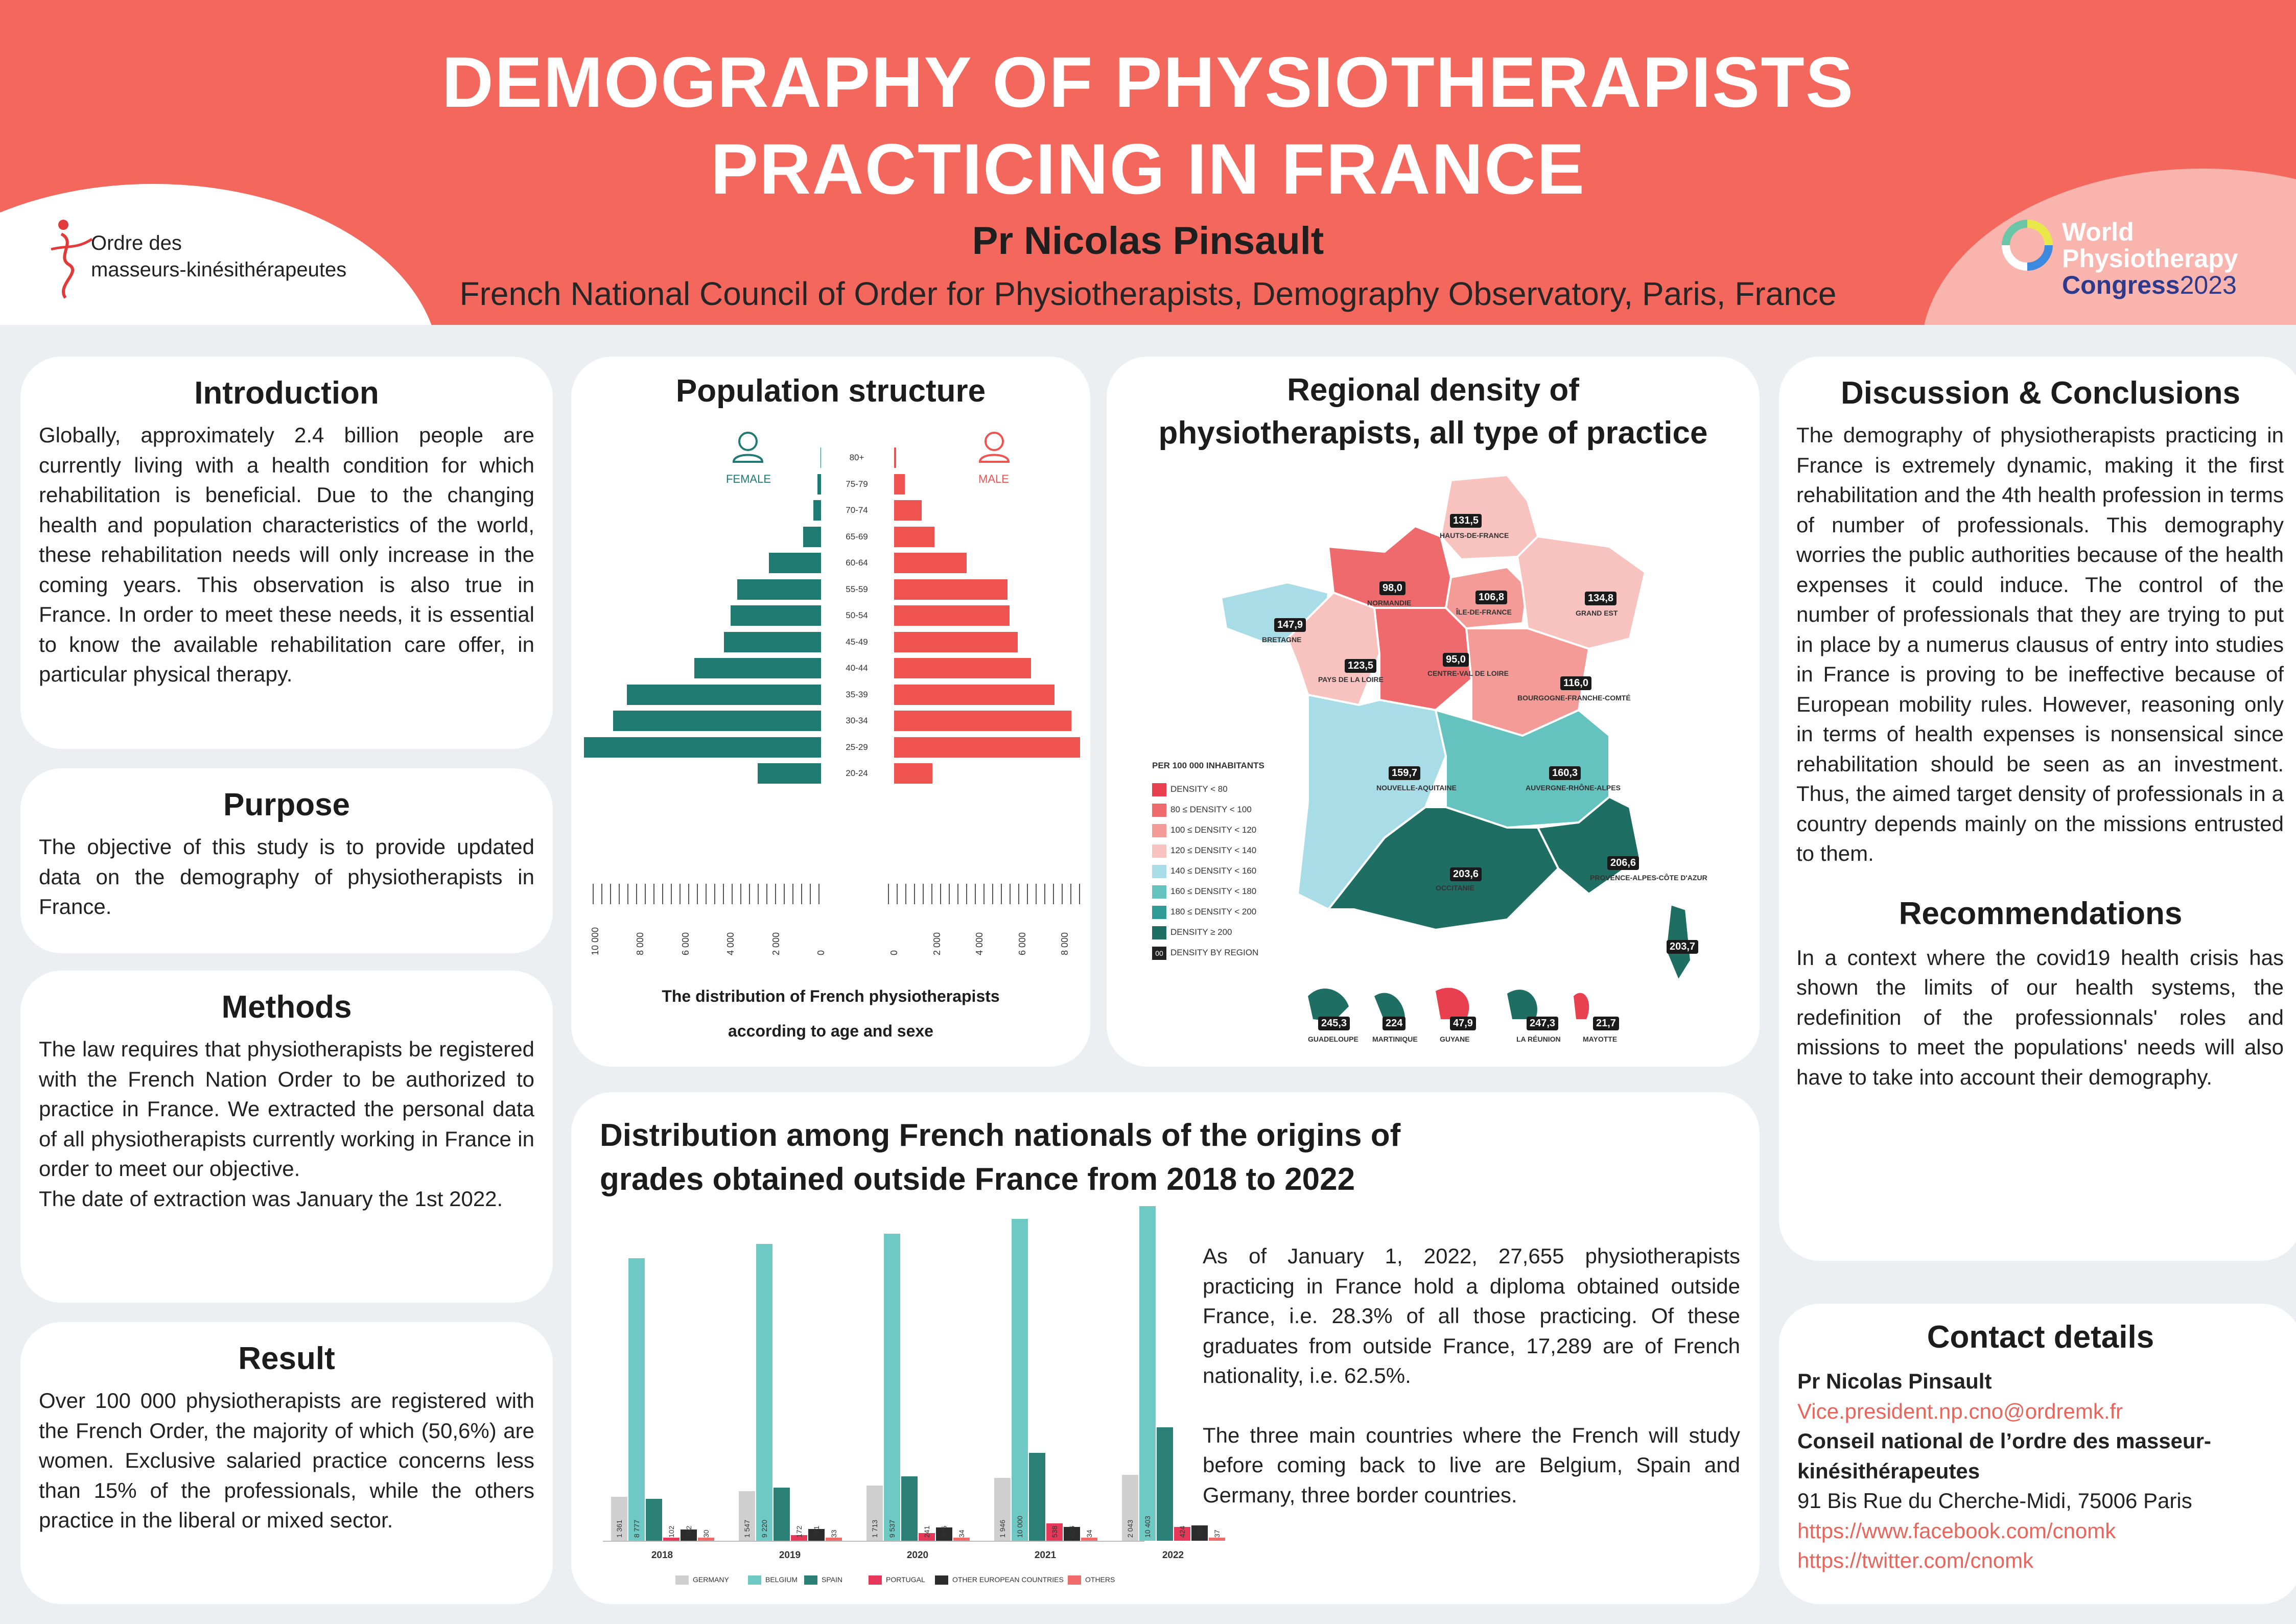 Image resolution: width=2296 pixels, height=1624 pixels. I want to click on bar-other-european-countries-2018, so click(689, 1535).